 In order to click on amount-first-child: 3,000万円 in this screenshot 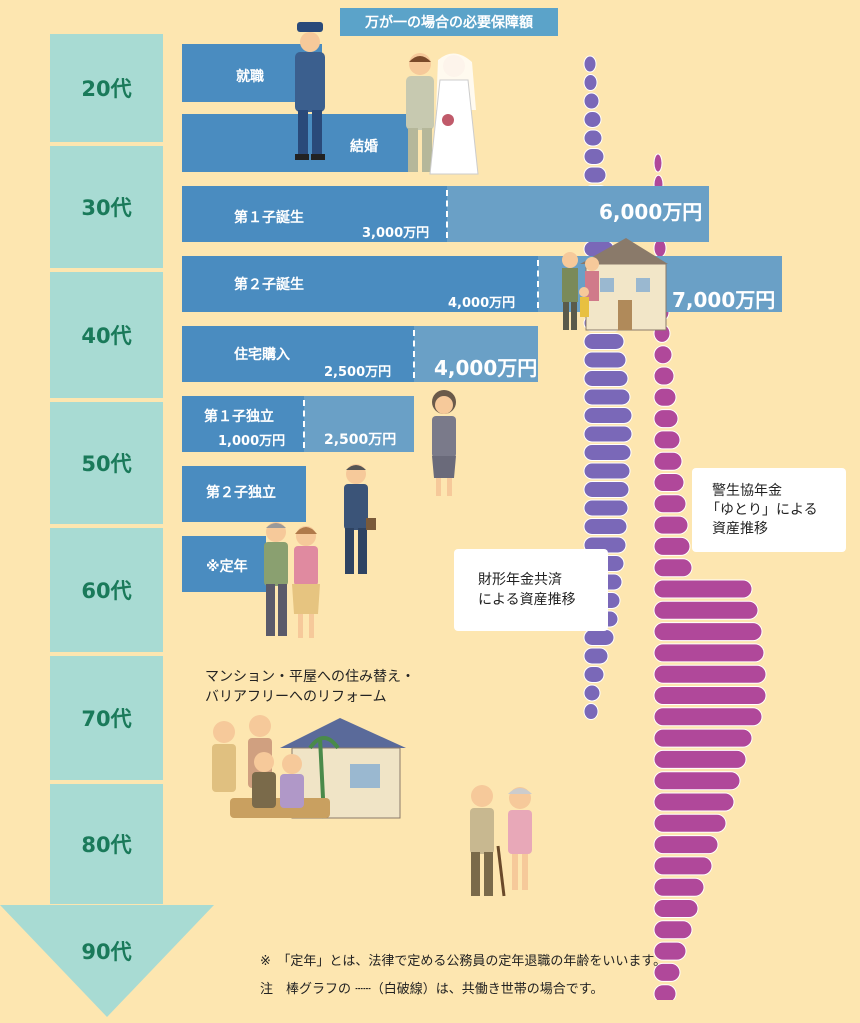, I will do `click(396, 233)`.